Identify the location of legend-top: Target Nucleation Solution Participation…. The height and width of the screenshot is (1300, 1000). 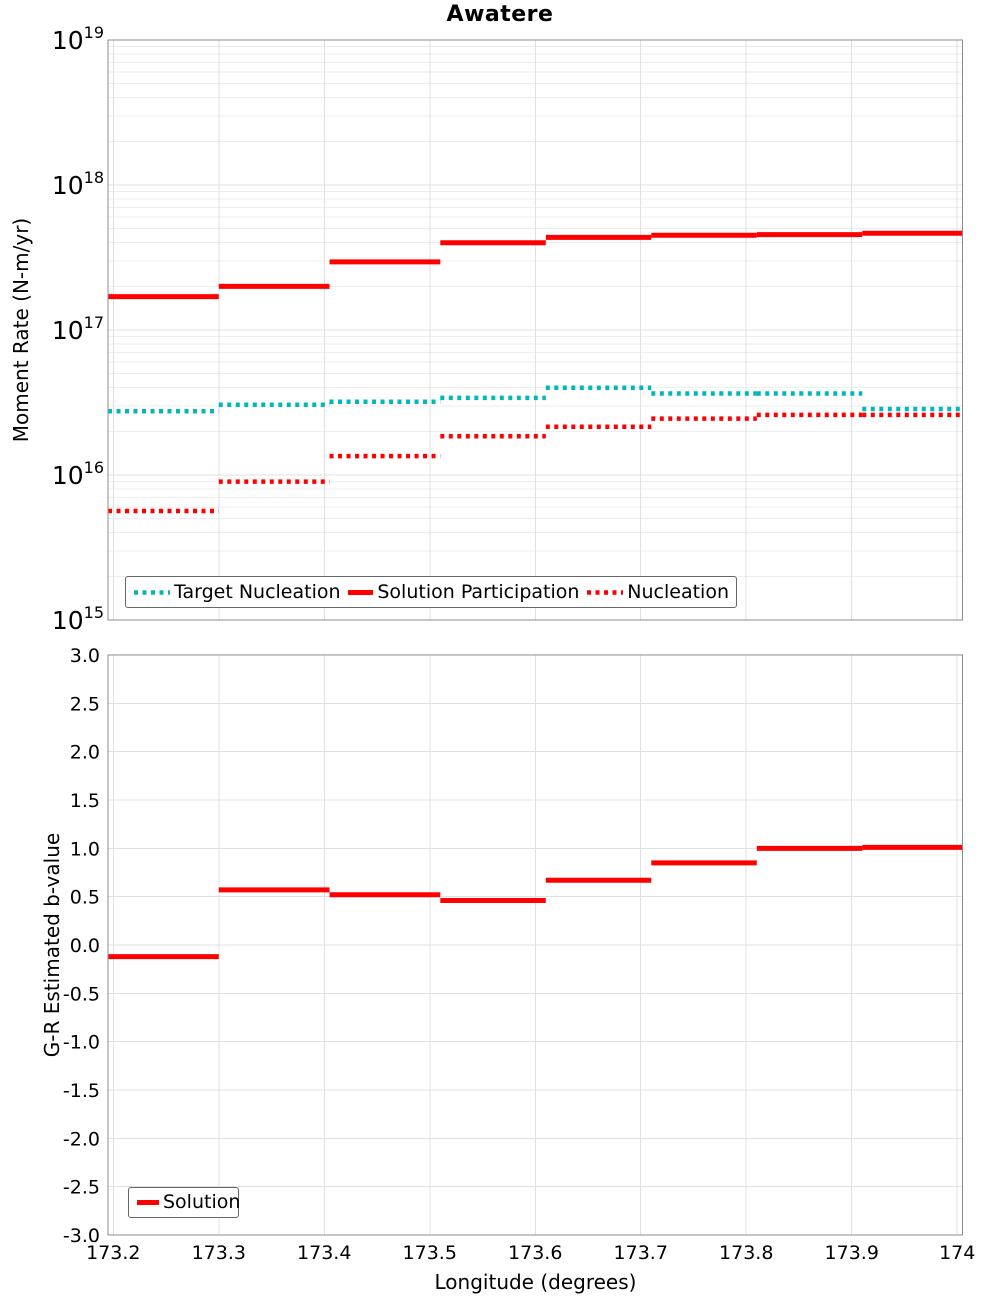
(431, 592).